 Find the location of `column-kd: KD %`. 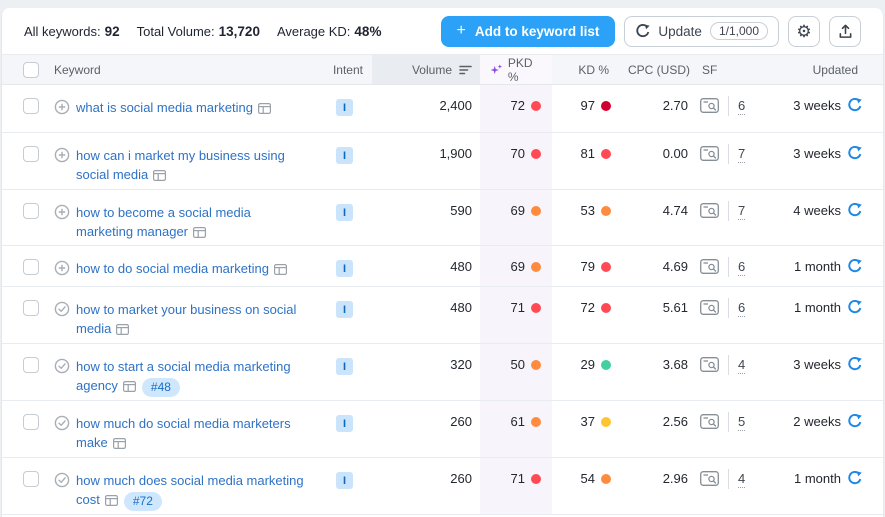

column-kd: KD % is located at coordinates (593, 69).